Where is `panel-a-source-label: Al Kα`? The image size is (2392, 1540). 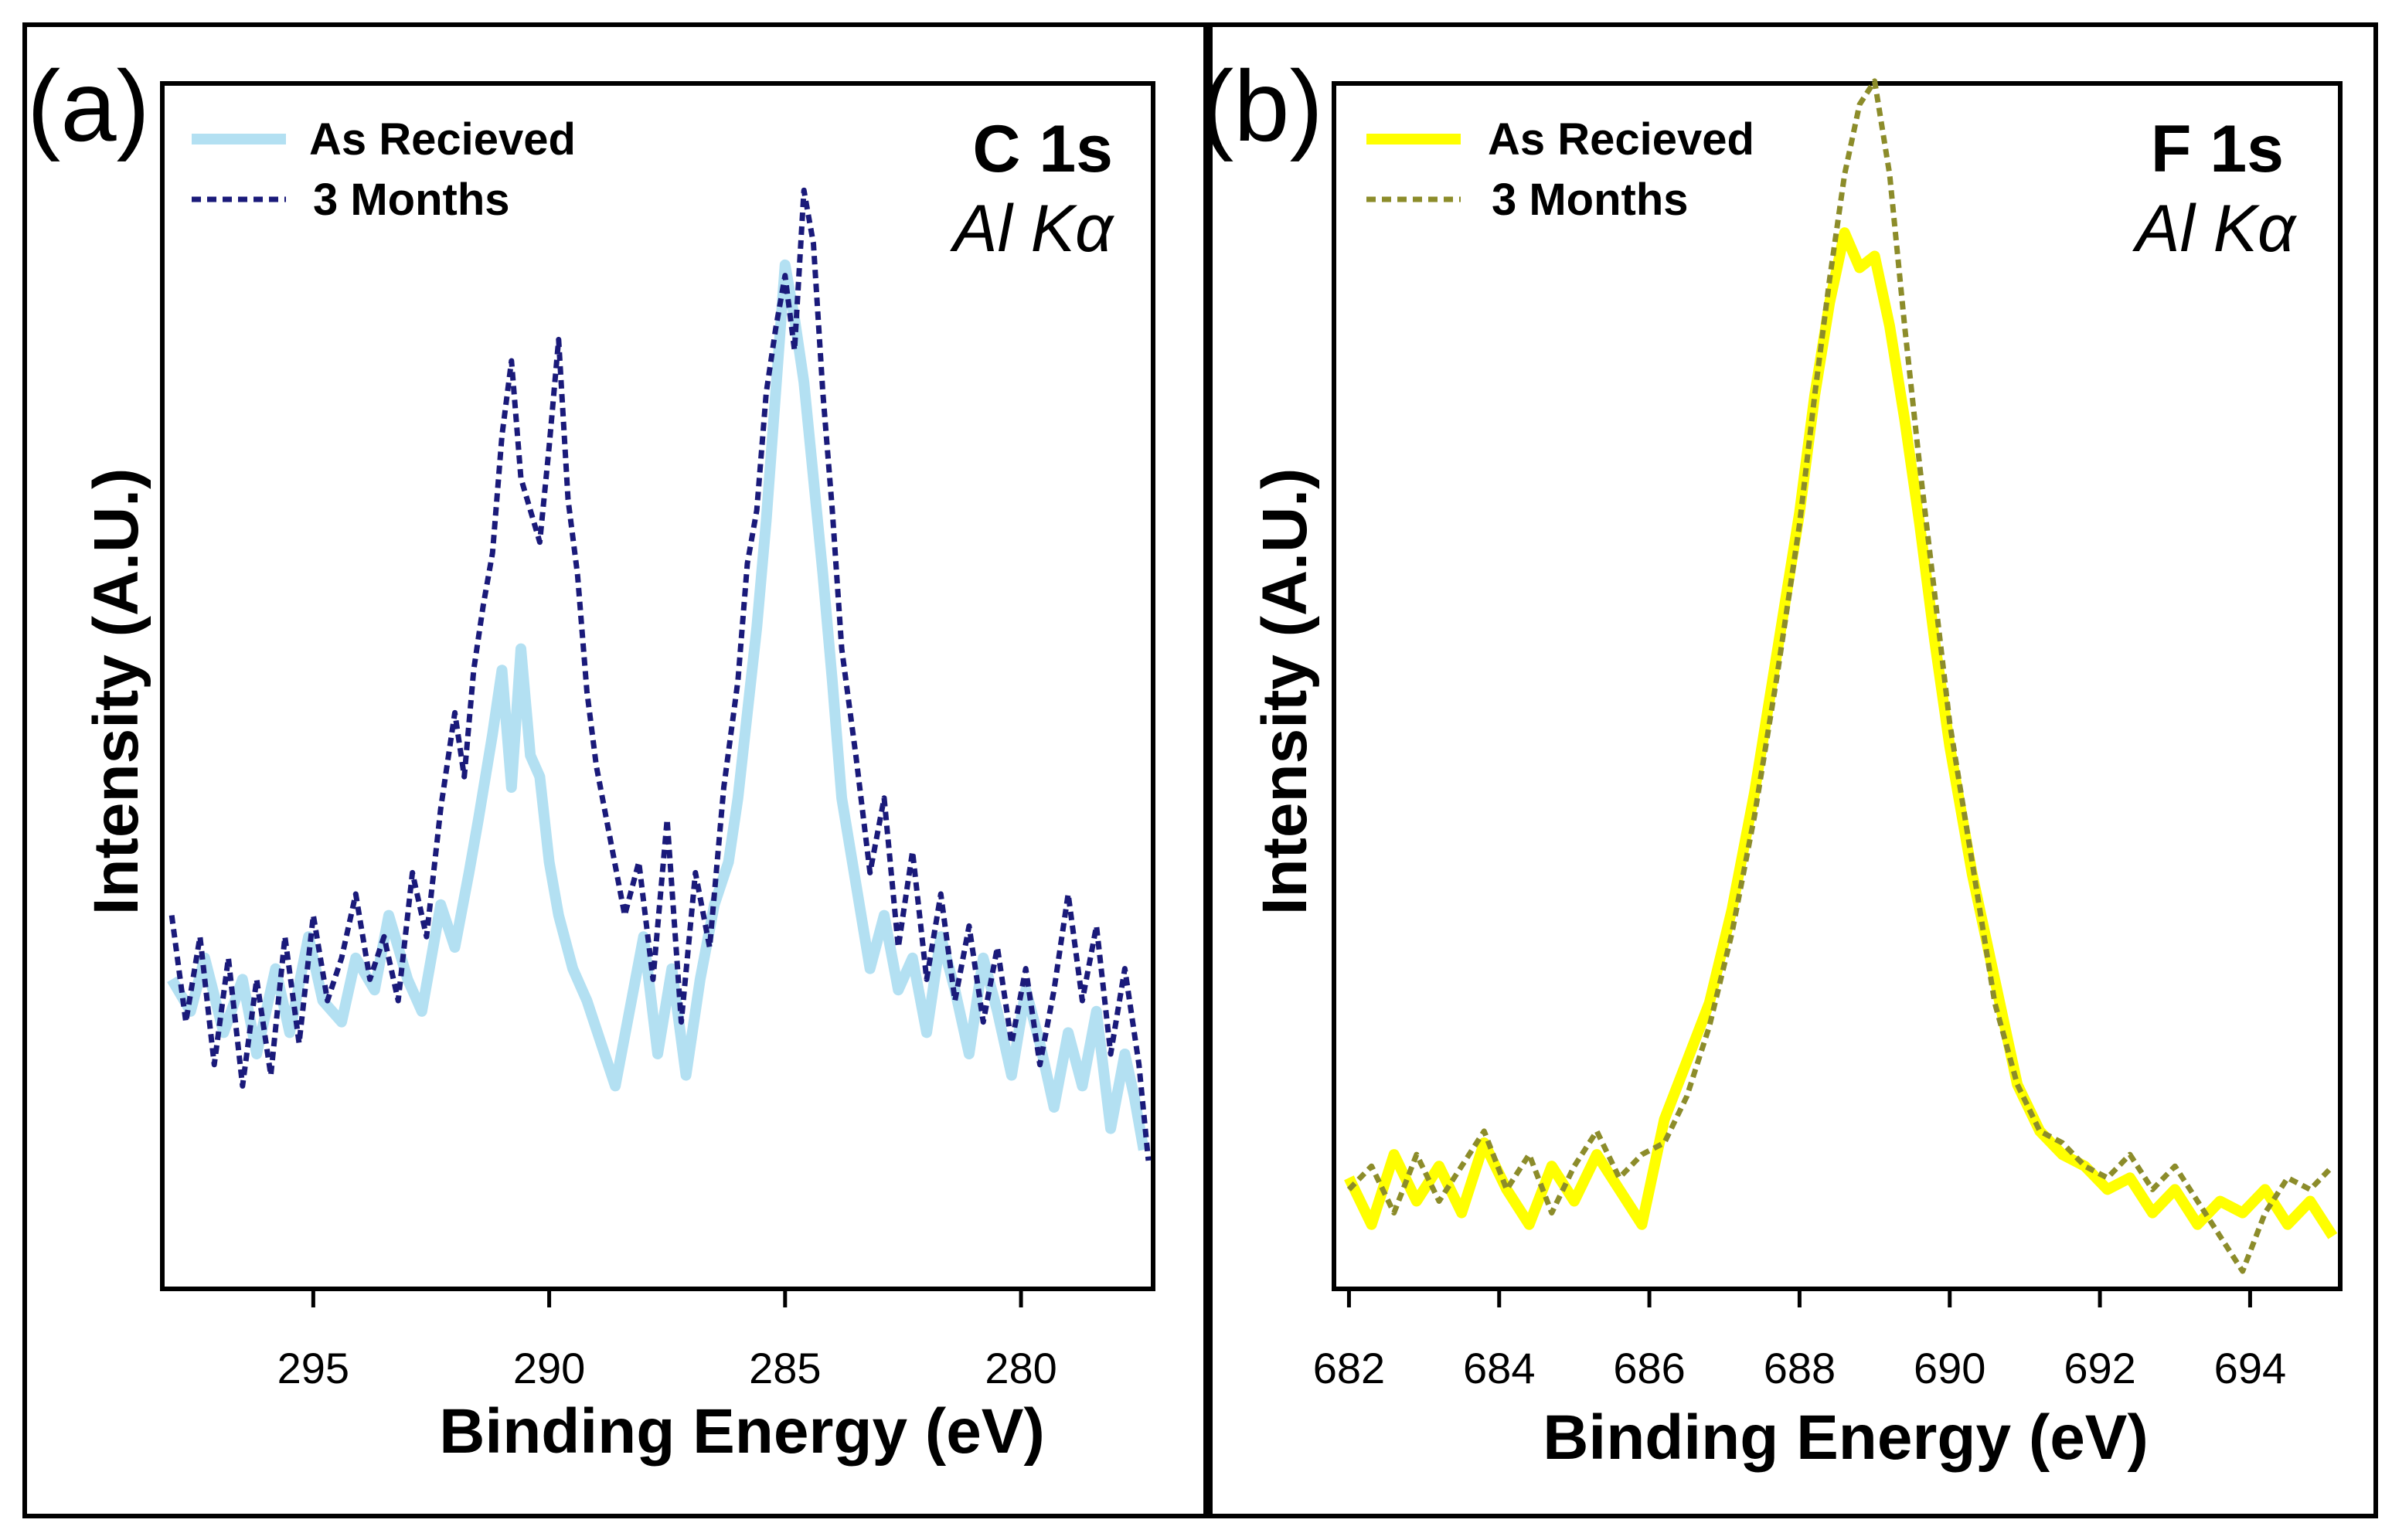 panel-a-source-label: Al Kα is located at coordinates (1032, 229).